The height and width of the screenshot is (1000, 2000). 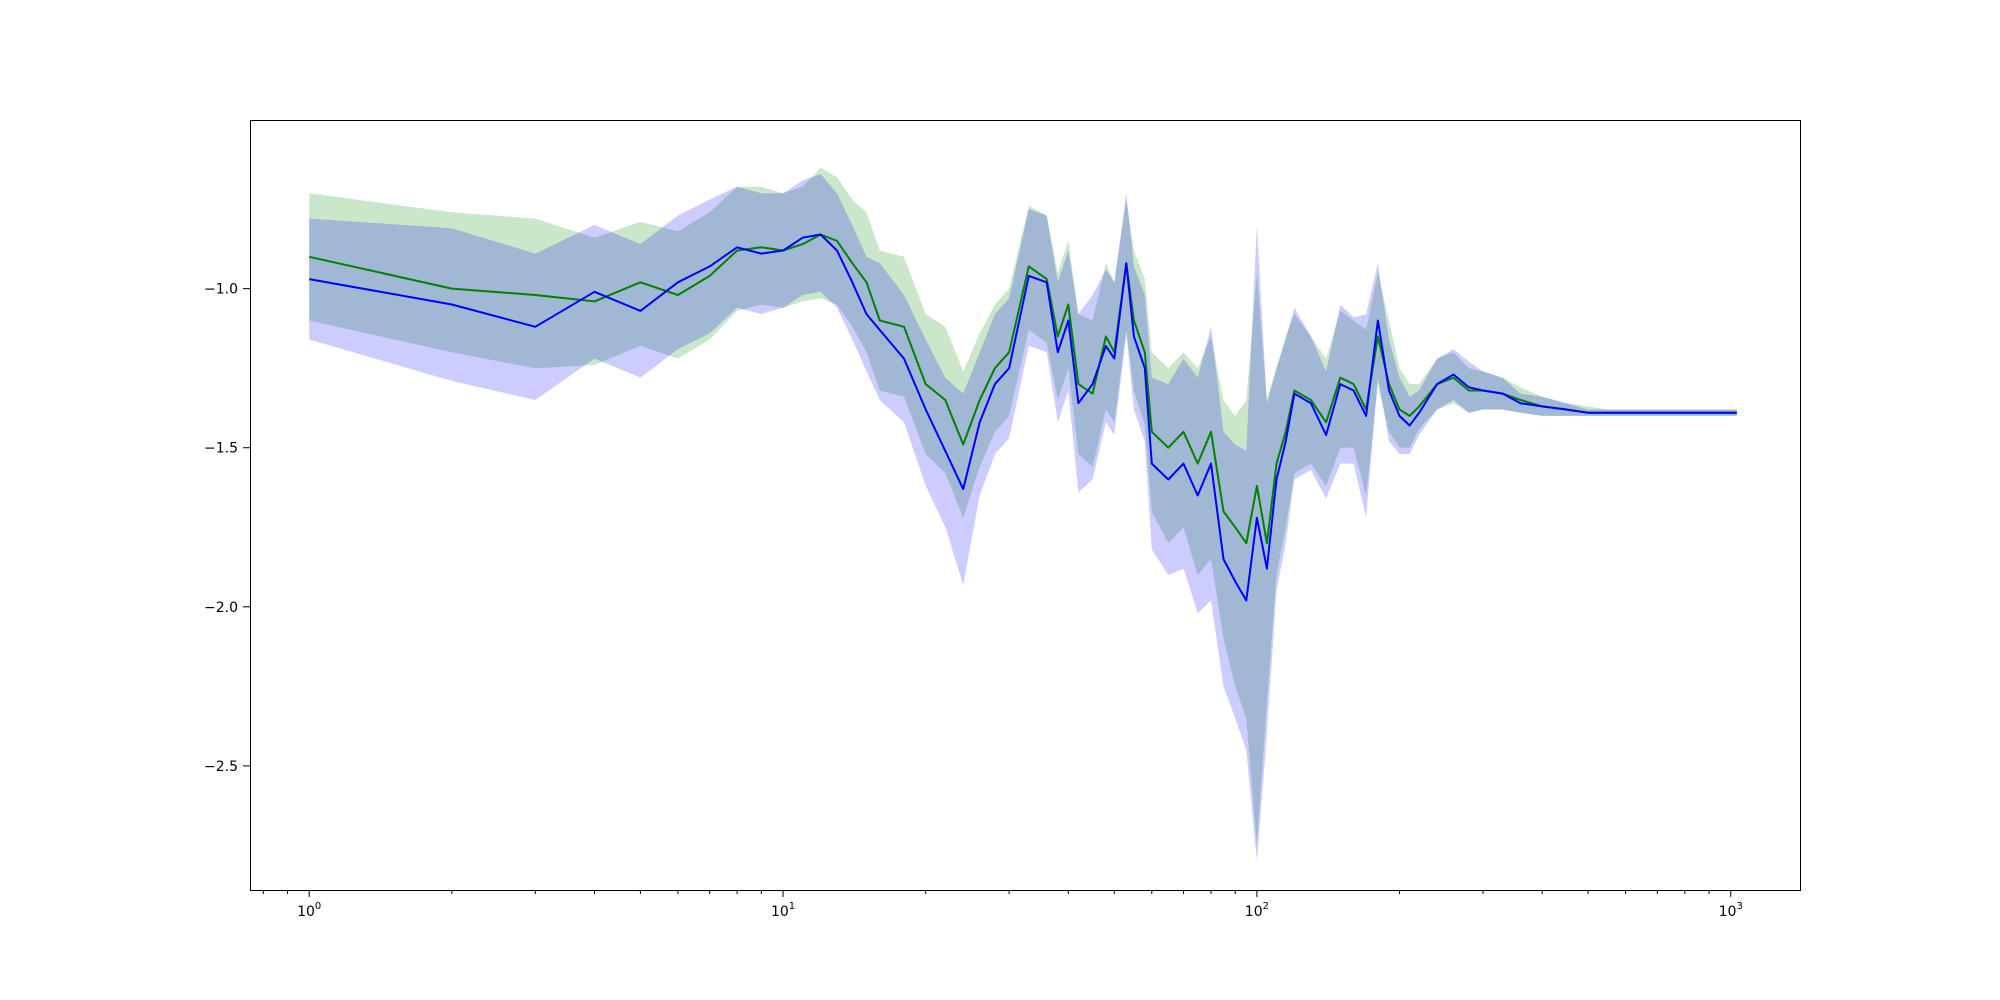 I want to click on x-tick-label: 10³, so click(x=1731, y=910).